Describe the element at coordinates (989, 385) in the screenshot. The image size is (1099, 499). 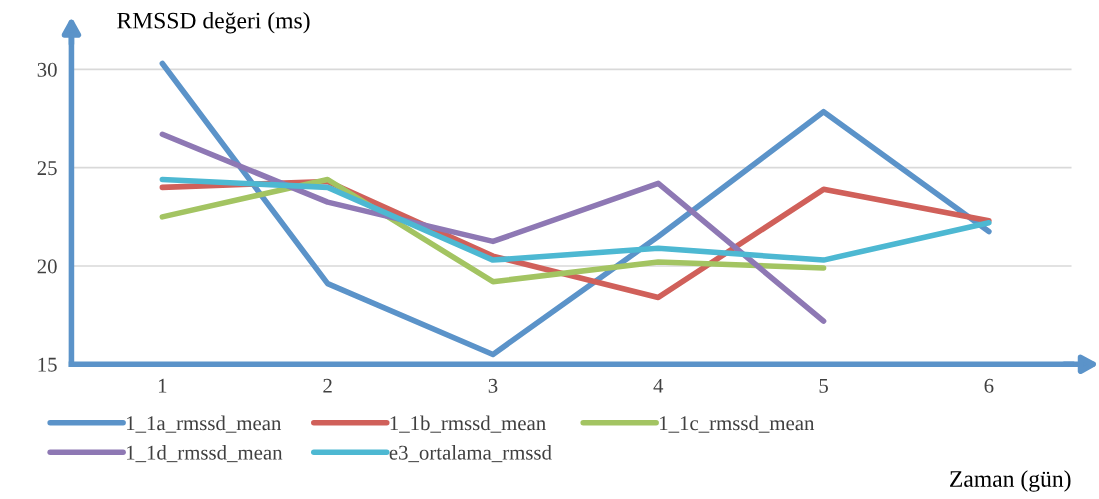
I see `x-tick-label: 6` at that location.